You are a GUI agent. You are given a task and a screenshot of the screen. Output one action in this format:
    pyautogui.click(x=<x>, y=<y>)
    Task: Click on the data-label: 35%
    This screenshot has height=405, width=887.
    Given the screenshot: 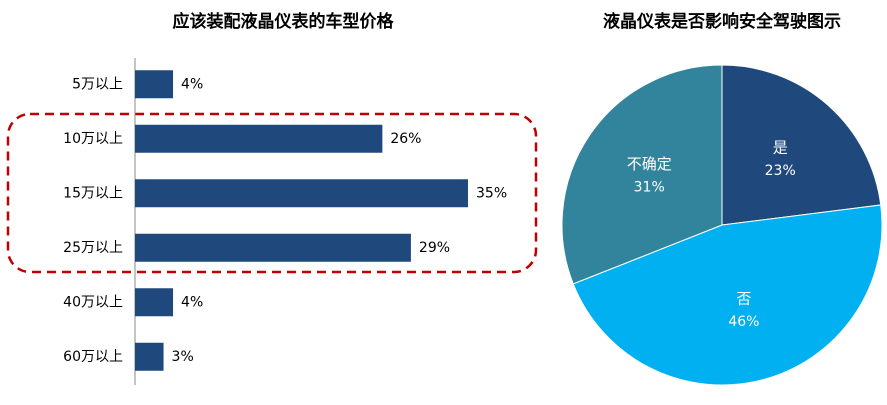 What is the action you would take?
    pyautogui.click(x=491, y=193)
    